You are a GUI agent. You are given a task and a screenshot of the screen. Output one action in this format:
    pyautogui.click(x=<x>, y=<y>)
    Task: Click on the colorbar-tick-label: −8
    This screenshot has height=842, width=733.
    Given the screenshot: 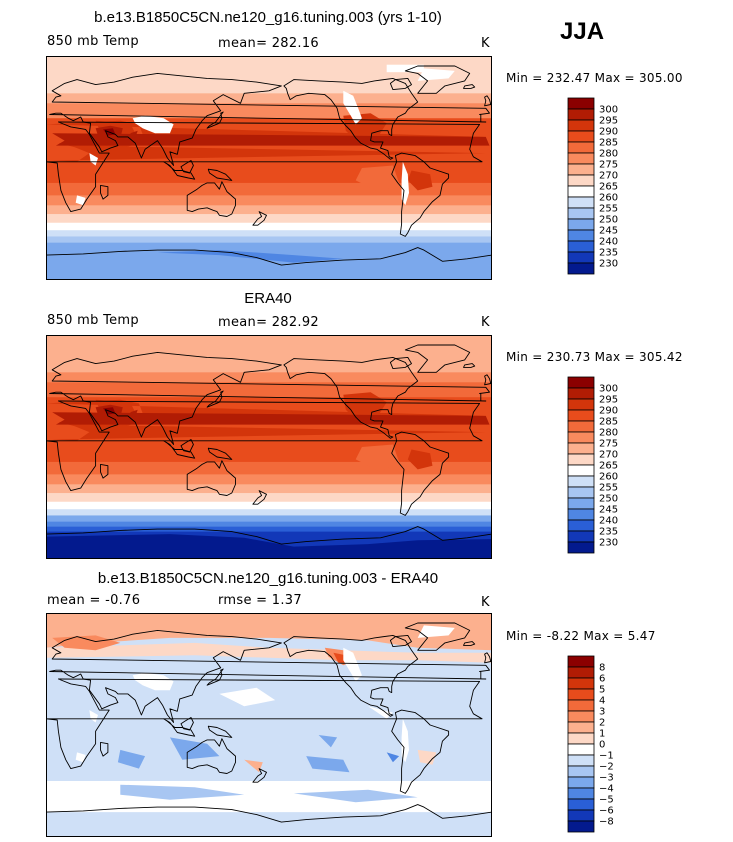 What is the action you would take?
    pyautogui.click(x=606, y=822)
    